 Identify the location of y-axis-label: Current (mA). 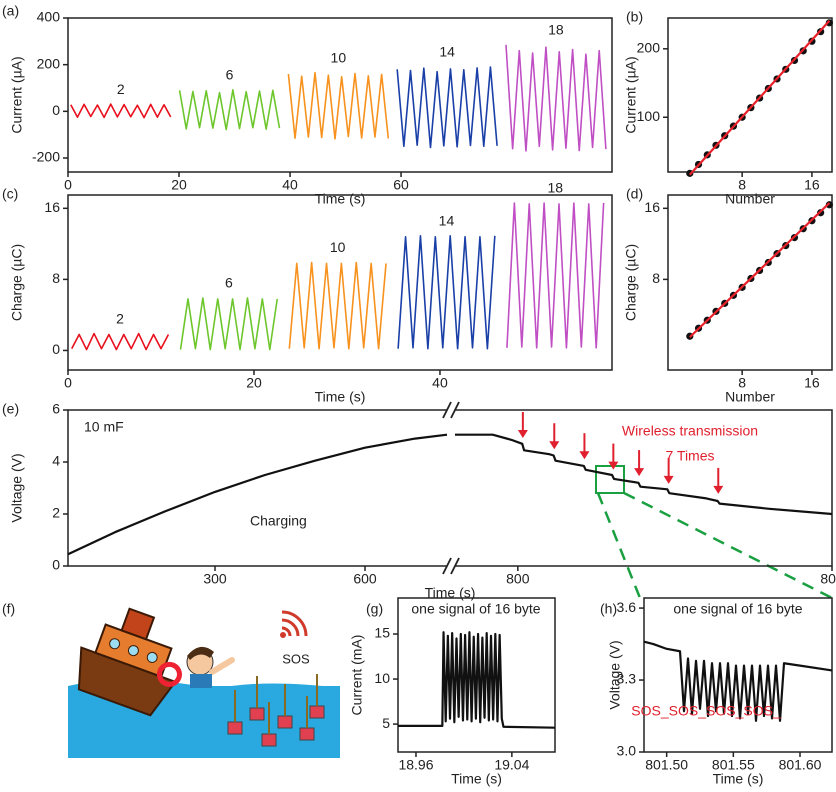
(357, 675).